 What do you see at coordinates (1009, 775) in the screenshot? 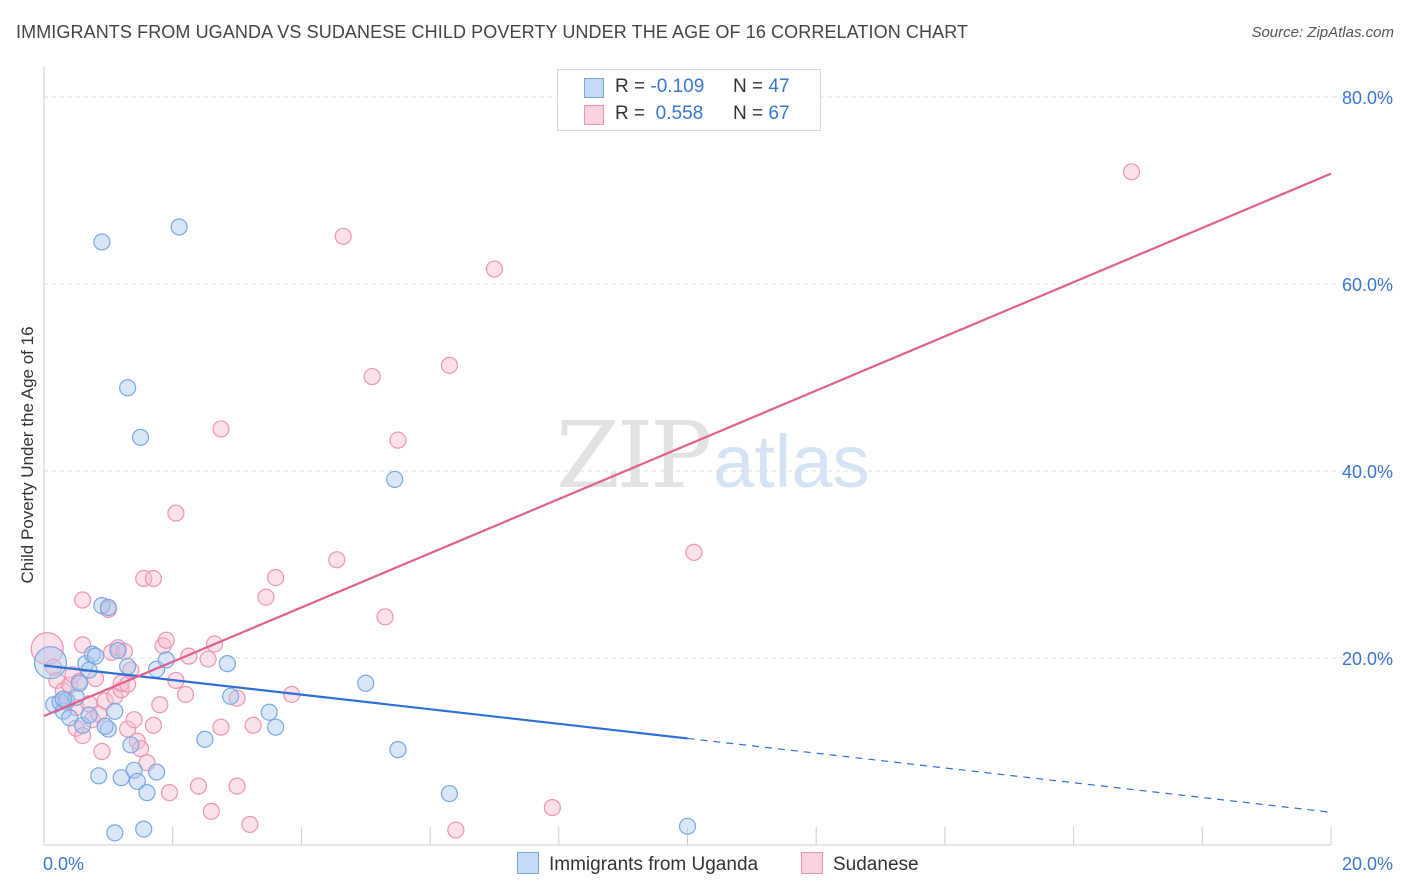
I see `uganda-trend-extension` at bounding box center [1009, 775].